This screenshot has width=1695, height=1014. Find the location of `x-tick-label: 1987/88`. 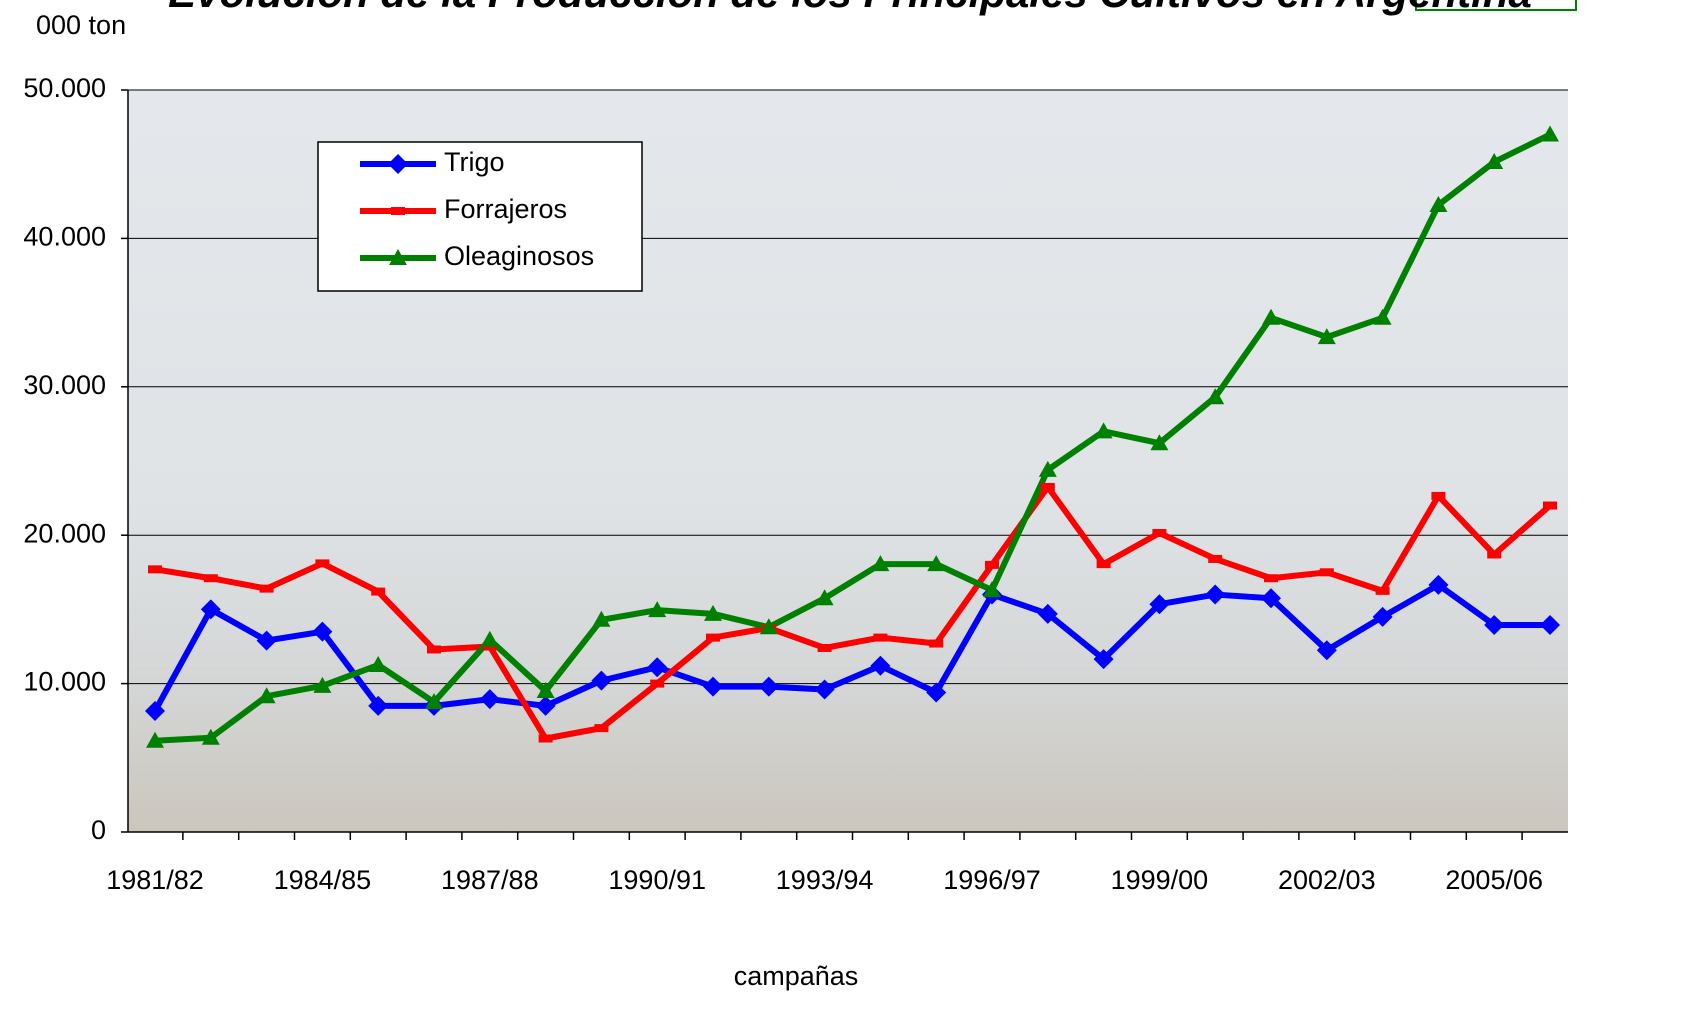

x-tick-label: 1987/88 is located at coordinates (490, 880).